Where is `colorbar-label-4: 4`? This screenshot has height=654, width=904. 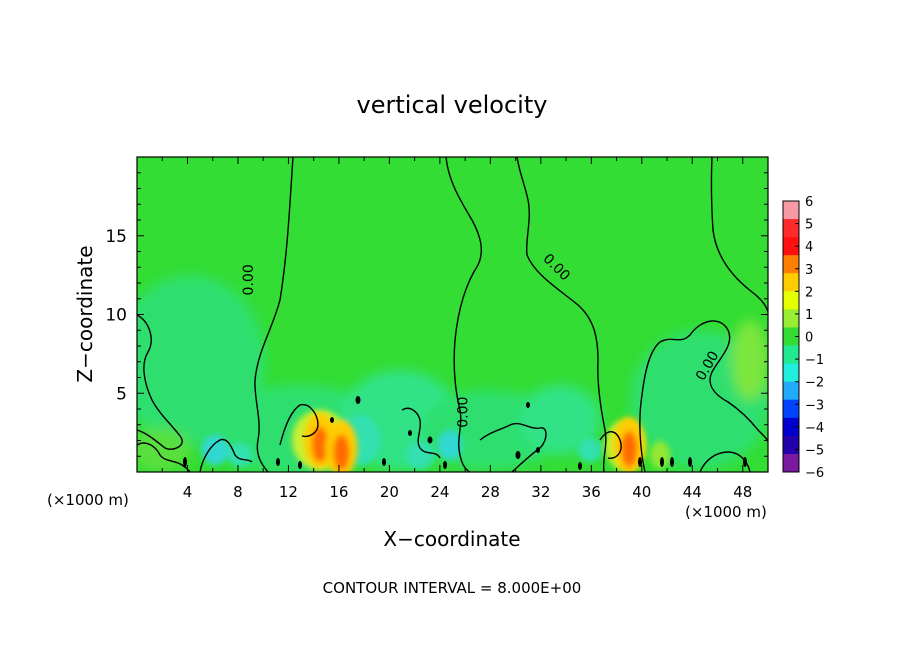
colorbar-label-4: 4 is located at coordinates (809, 247).